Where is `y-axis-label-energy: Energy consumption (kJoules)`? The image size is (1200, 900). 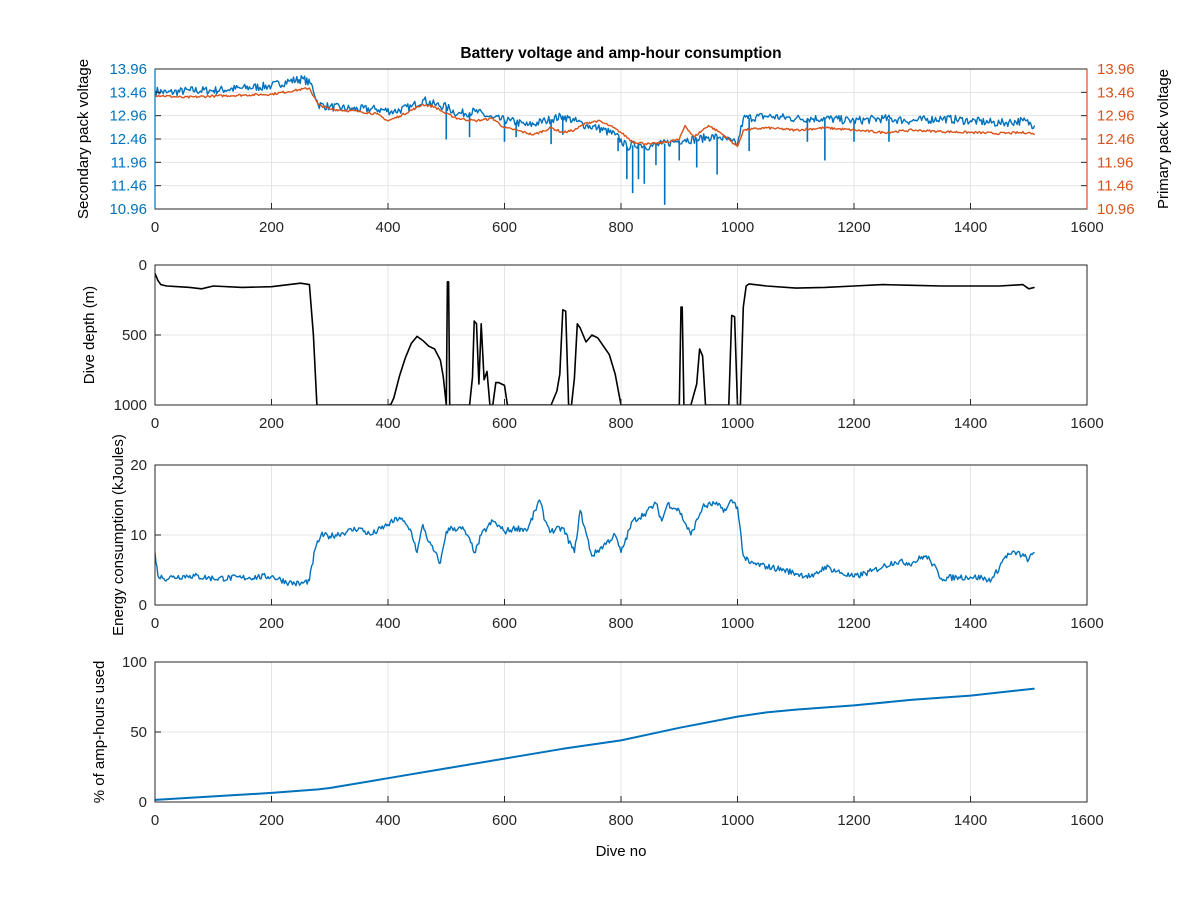 y-axis-label-energy: Energy consumption (kJoules) is located at coordinates (118, 535).